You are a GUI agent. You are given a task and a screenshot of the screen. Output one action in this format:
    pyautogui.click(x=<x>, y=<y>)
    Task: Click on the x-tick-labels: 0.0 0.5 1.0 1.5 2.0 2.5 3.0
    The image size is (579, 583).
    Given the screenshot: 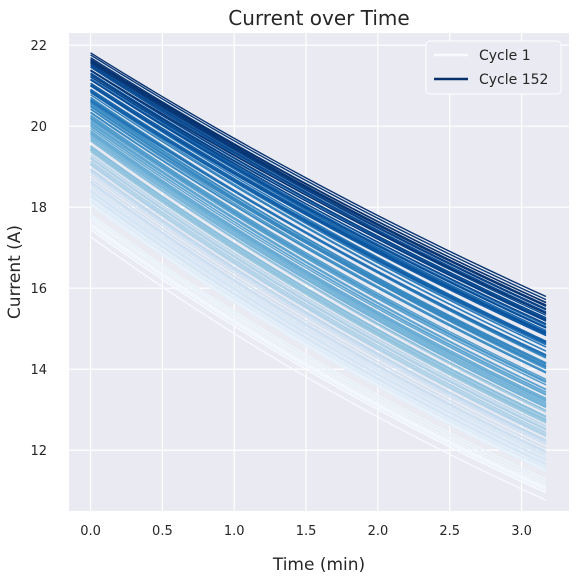 What is the action you would take?
    pyautogui.click(x=306, y=531)
    